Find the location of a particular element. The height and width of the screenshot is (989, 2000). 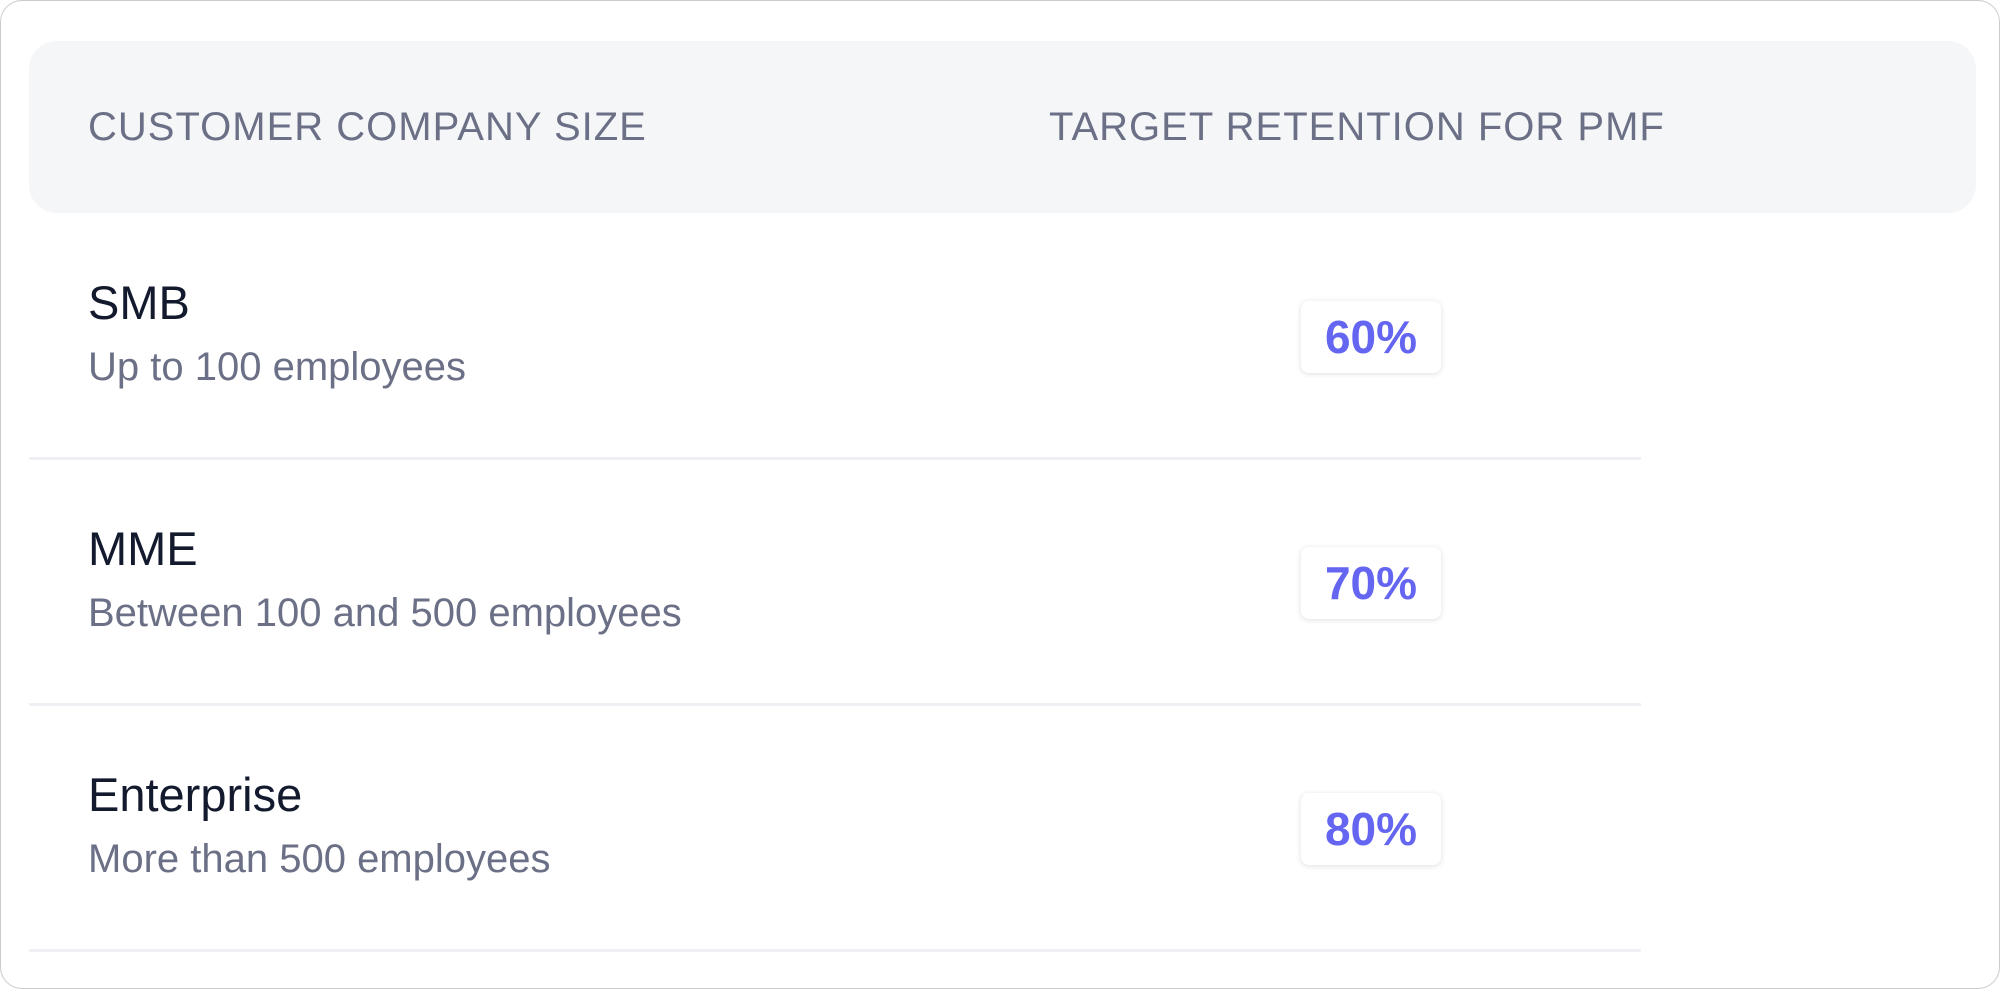

company-size-description: More than 500 employees is located at coordinates (319, 859).